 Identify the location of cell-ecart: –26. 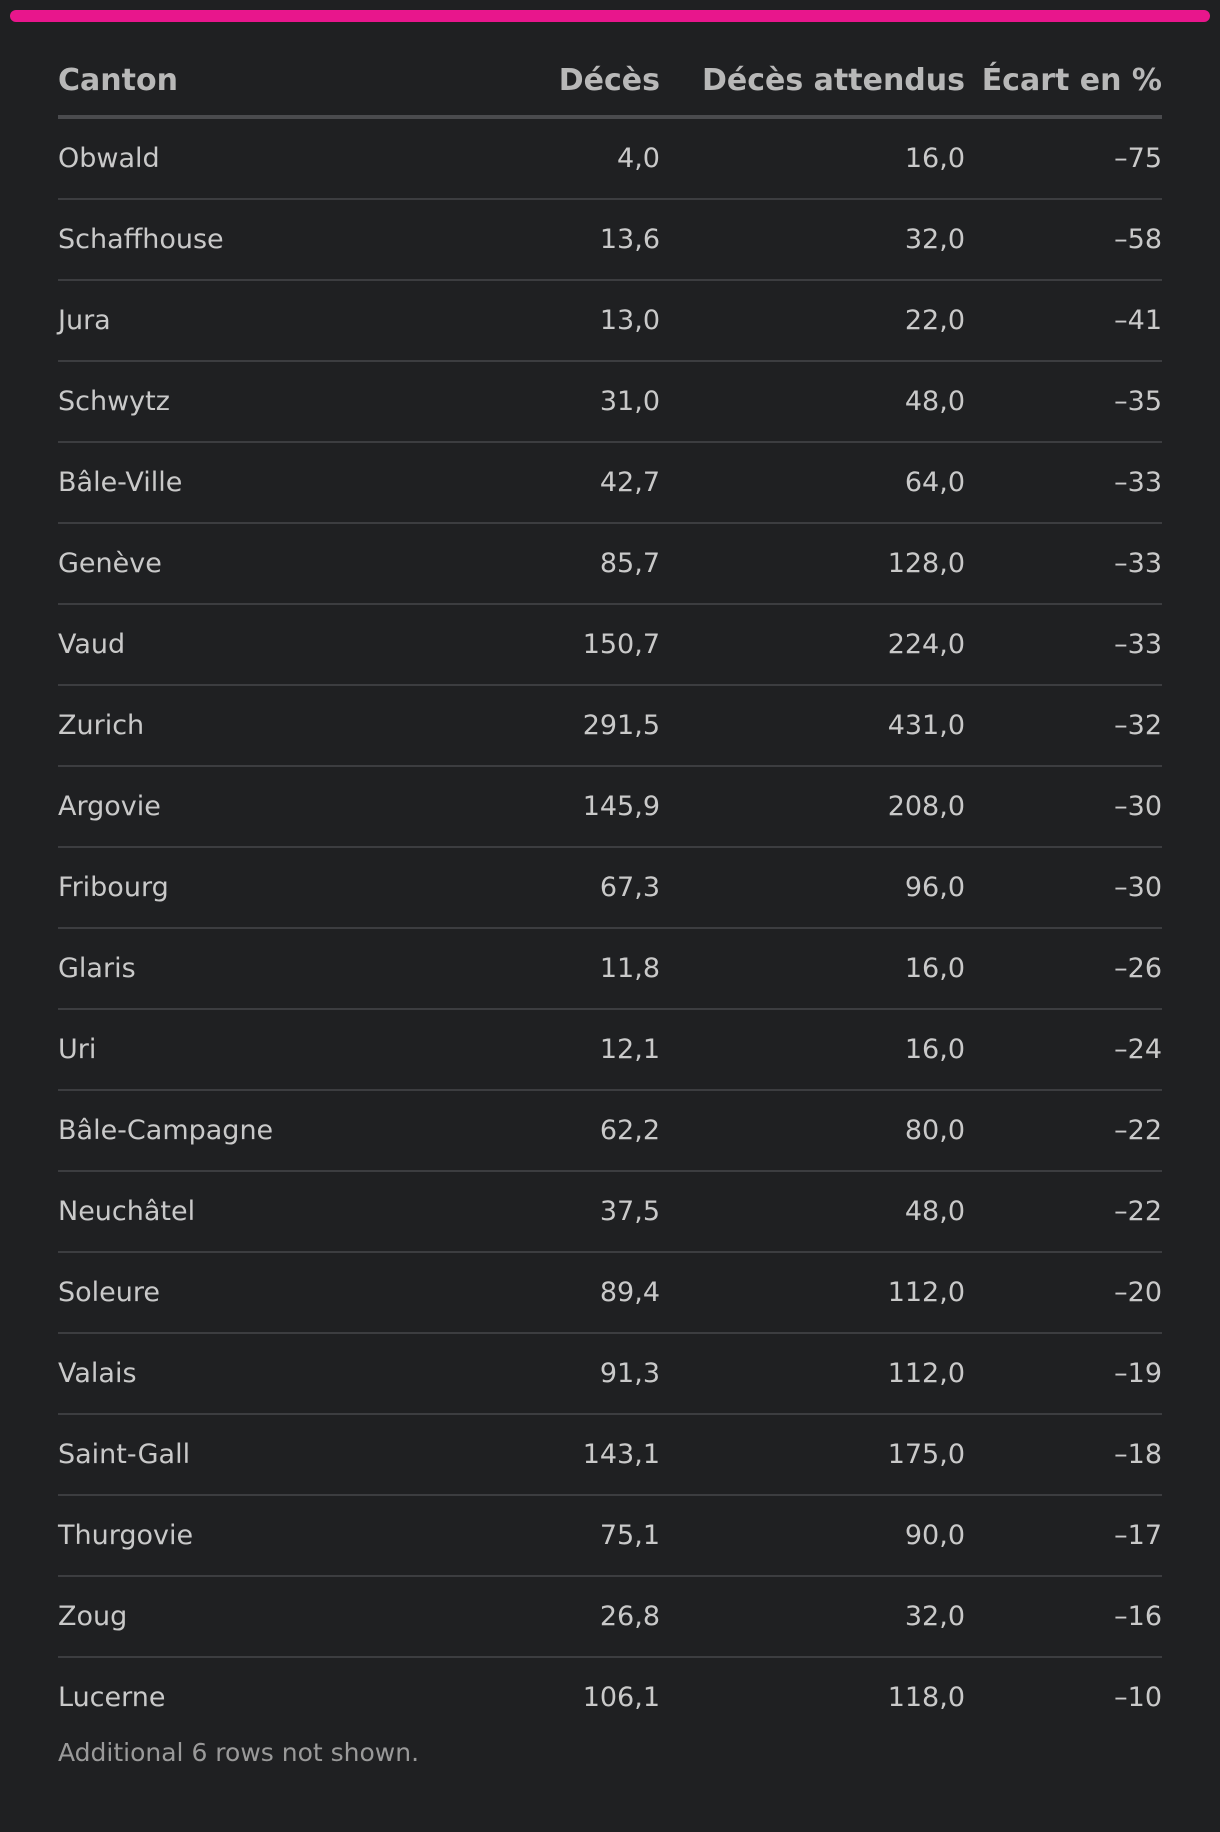
(1063, 969).